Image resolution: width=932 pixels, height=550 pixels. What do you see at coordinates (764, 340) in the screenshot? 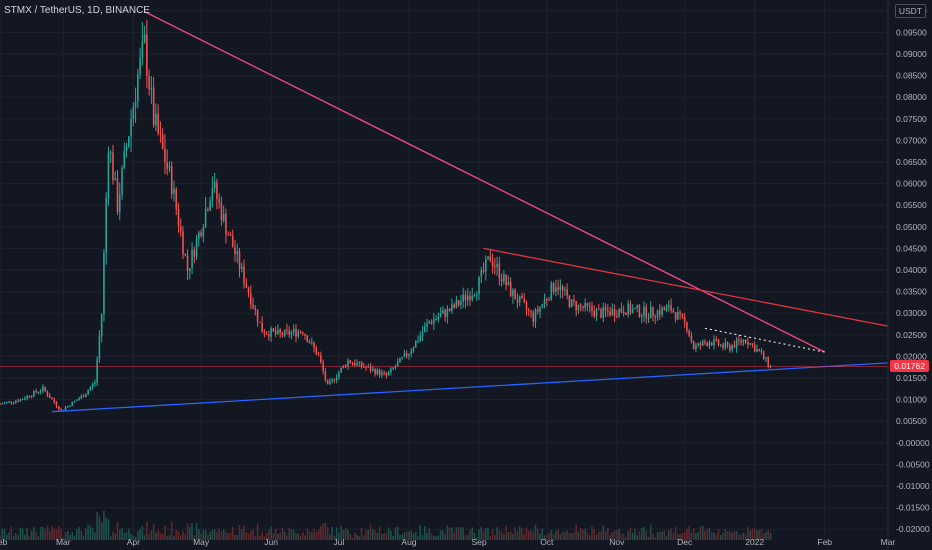
I see `dotted-trendline` at bounding box center [764, 340].